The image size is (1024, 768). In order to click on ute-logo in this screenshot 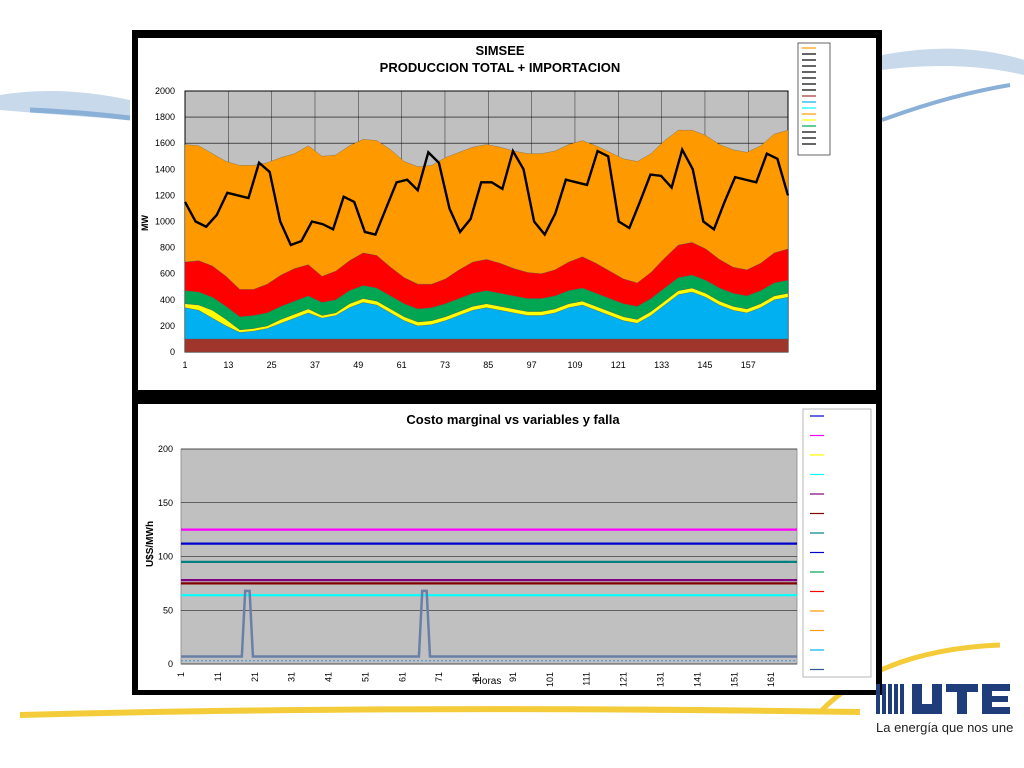, I will do `click(943, 699)`.